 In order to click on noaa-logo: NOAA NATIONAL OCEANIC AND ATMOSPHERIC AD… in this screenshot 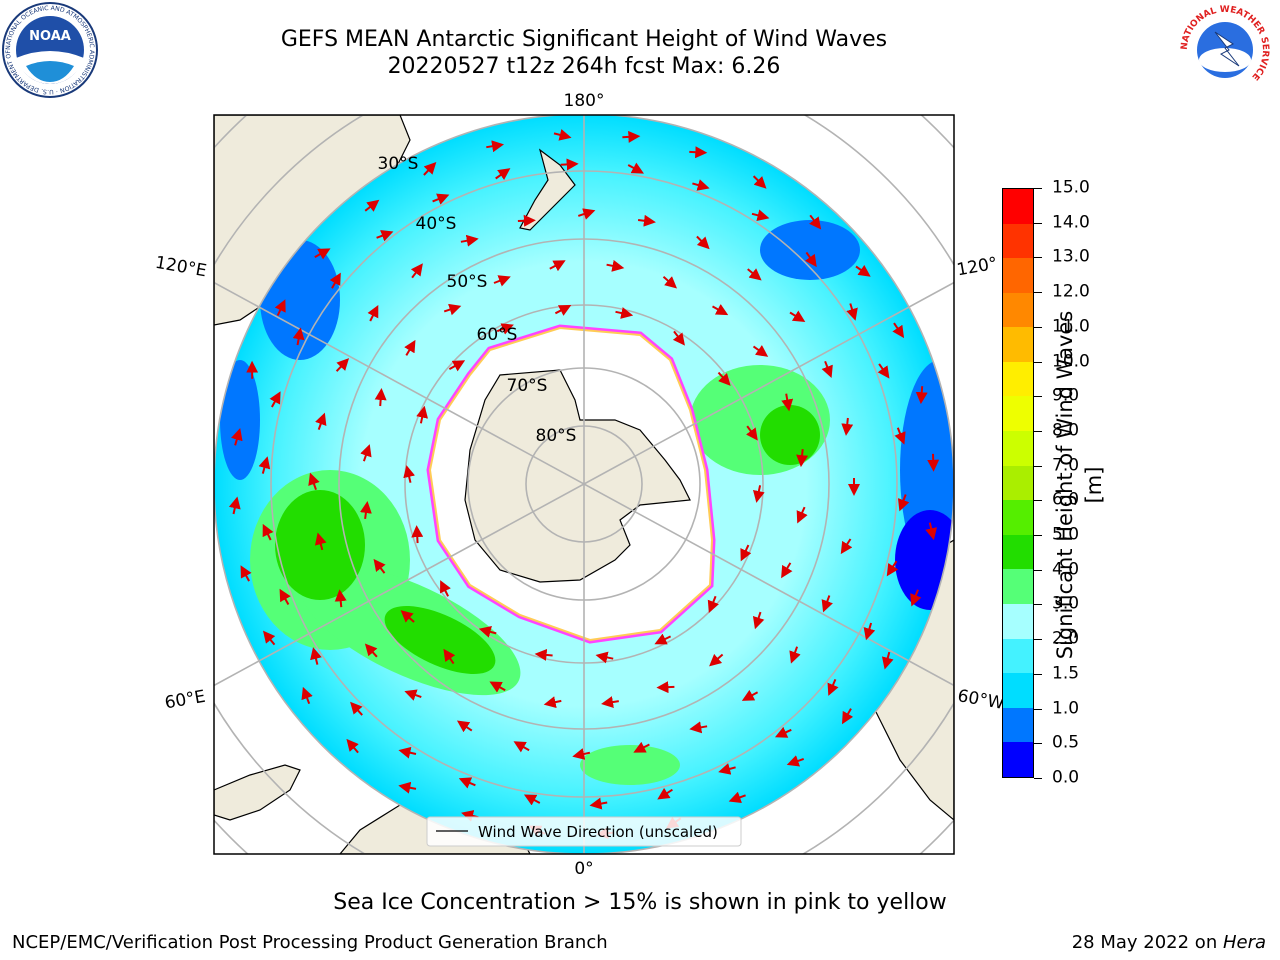, I will do `click(49, 49)`.